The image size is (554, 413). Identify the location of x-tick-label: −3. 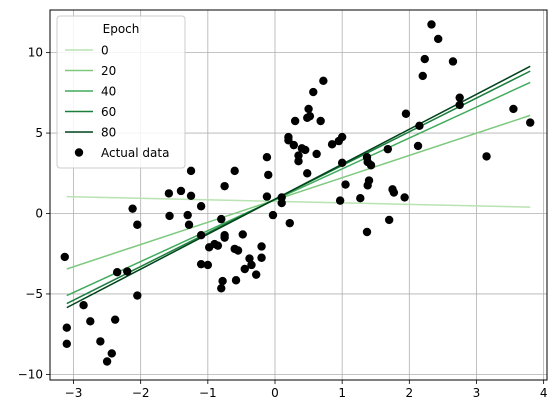
(74, 393).